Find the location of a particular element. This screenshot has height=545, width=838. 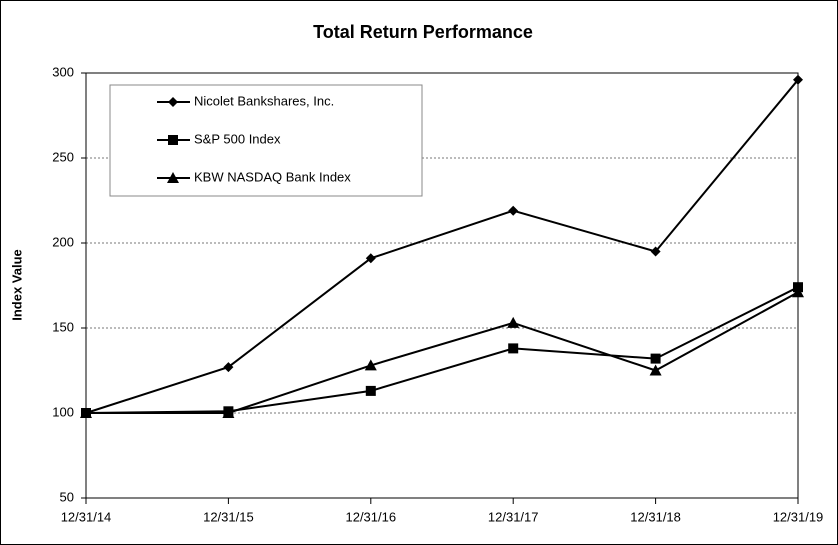

y-tick-label: 100 is located at coordinates (63, 411).